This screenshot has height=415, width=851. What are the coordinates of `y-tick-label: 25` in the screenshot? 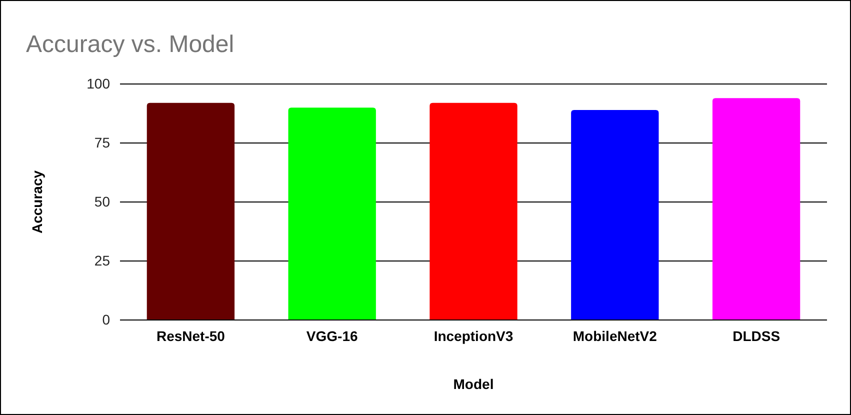 It's located at (102, 260).